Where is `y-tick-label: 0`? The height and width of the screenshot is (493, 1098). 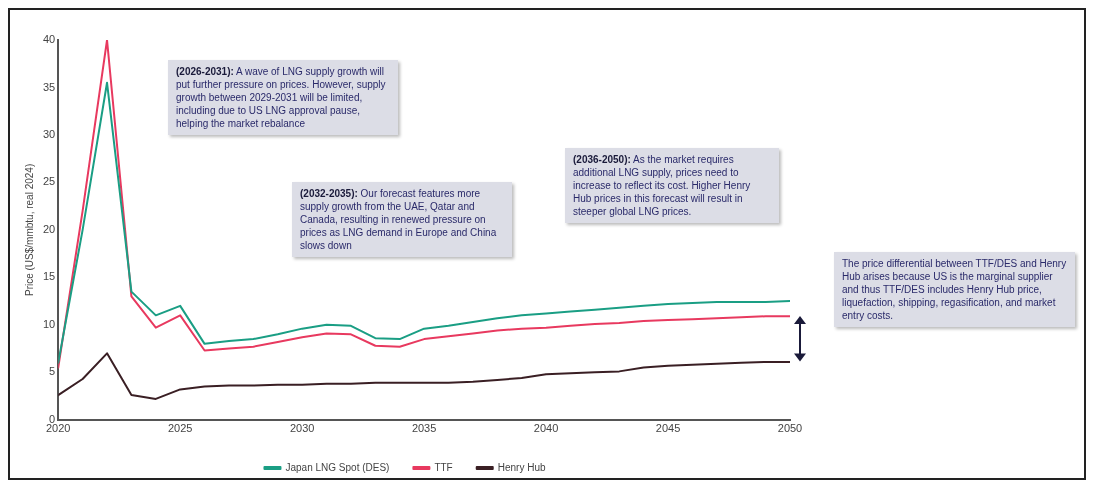 y-tick-label: 0 is located at coordinates (52, 418).